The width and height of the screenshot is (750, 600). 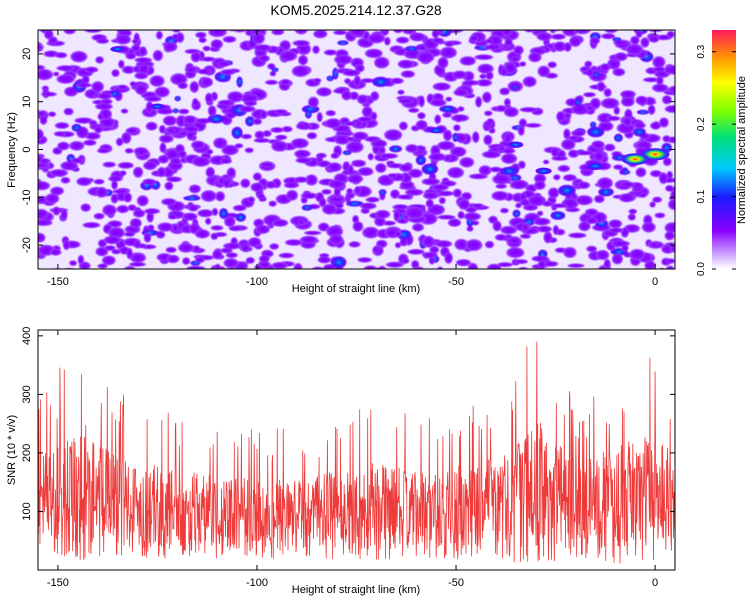 I want to click on snr-x-tick-label: 0, so click(x=655, y=583).